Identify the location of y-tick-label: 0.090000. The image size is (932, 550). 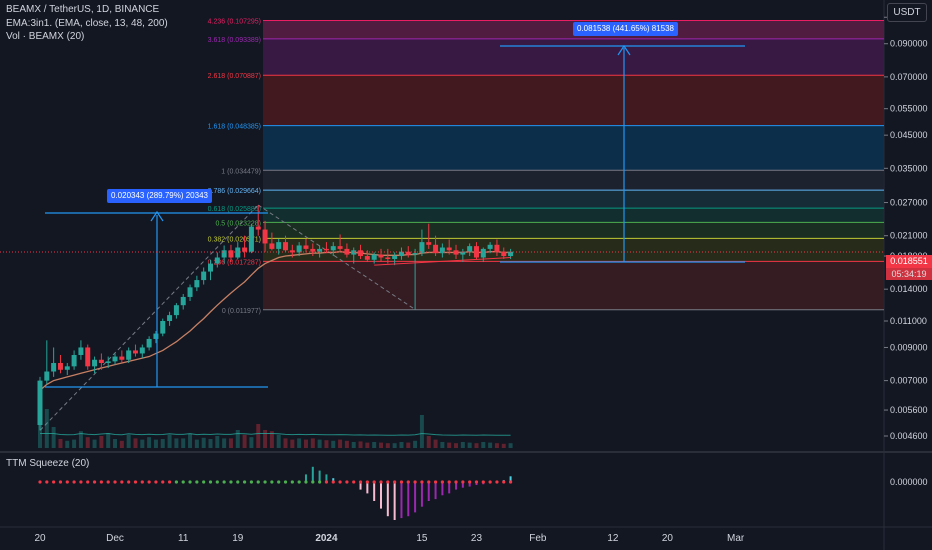
(909, 44).